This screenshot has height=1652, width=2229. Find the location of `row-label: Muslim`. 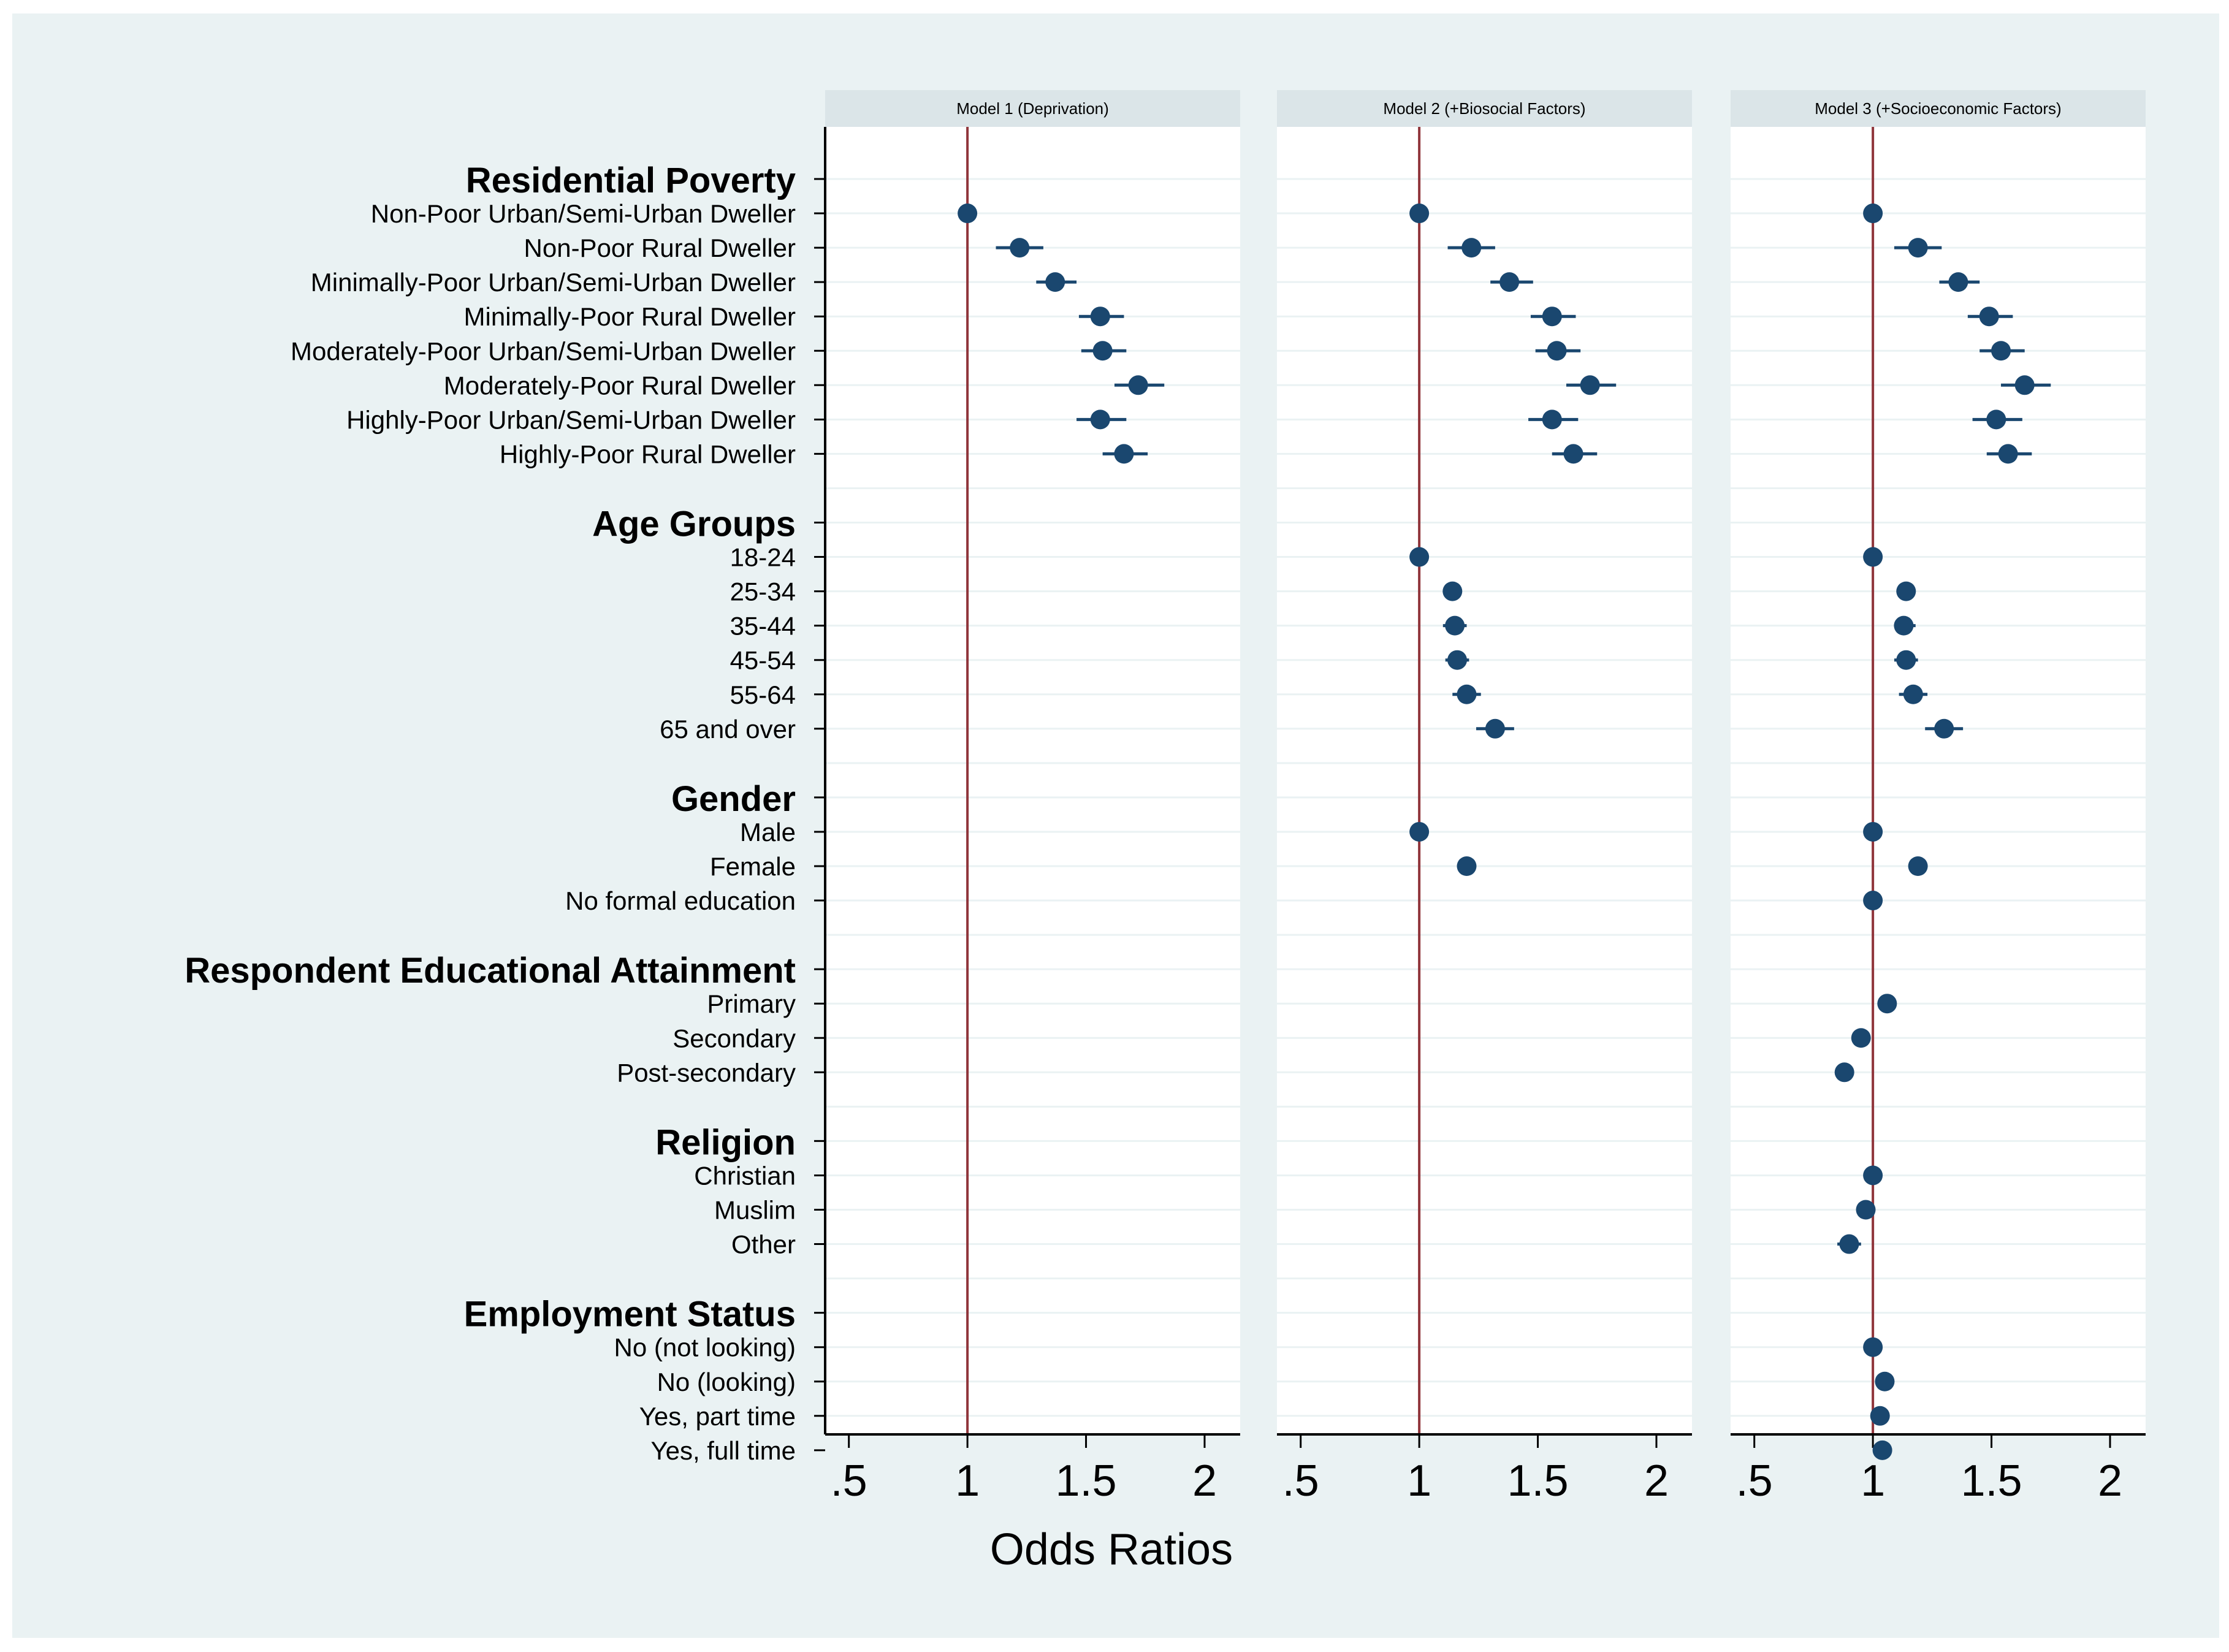

row-label: Muslim is located at coordinates (755, 1210).